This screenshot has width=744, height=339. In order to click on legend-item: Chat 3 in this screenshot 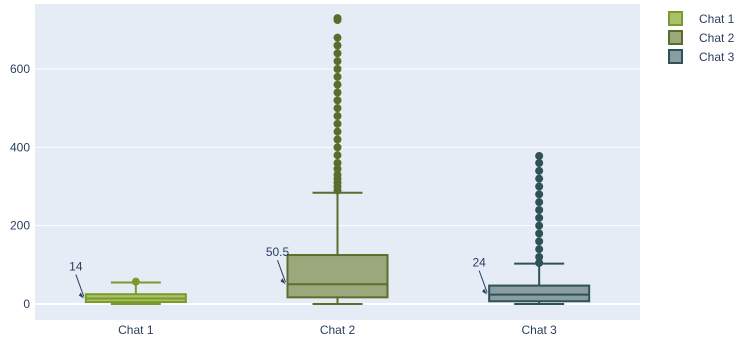, I will do `click(701, 56)`.